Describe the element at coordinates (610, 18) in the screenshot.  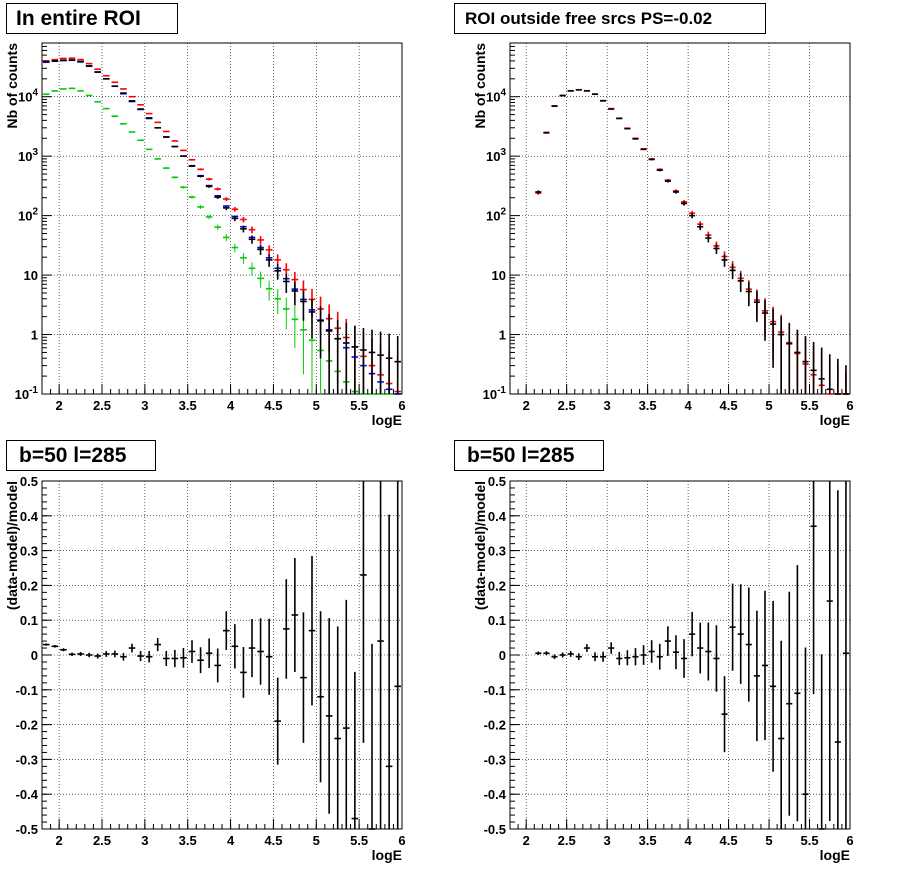
I see `panel-title-2: ROI outside free srcs PS=-0.02` at that location.